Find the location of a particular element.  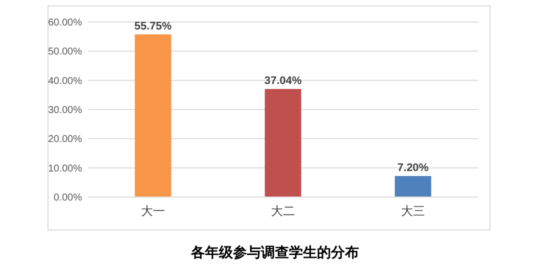

x-tick-label: 大三 is located at coordinates (413, 211).